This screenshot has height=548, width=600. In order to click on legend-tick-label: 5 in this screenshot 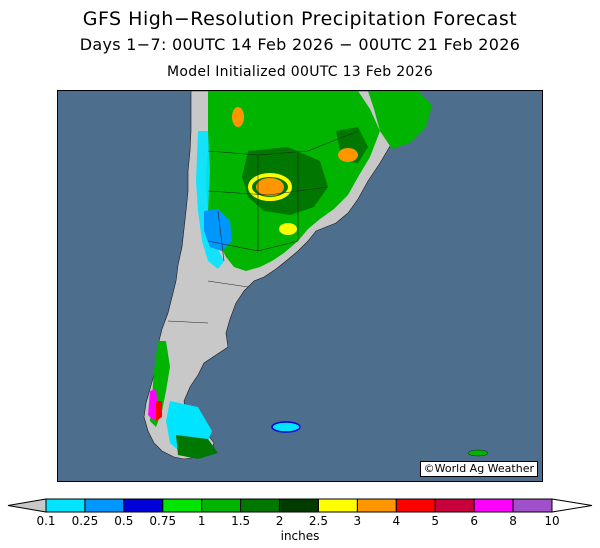, I will do `click(435, 521)`.